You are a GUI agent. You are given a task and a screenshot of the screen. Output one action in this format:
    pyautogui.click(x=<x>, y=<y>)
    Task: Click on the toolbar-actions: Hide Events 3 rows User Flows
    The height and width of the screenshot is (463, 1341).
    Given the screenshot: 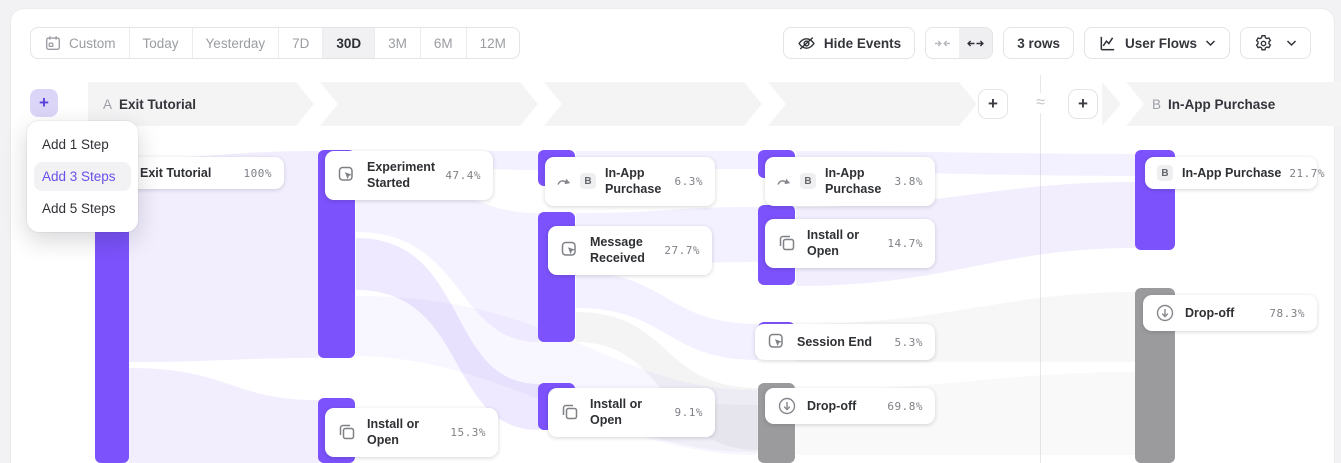 What is the action you would take?
    pyautogui.click(x=1046, y=43)
    